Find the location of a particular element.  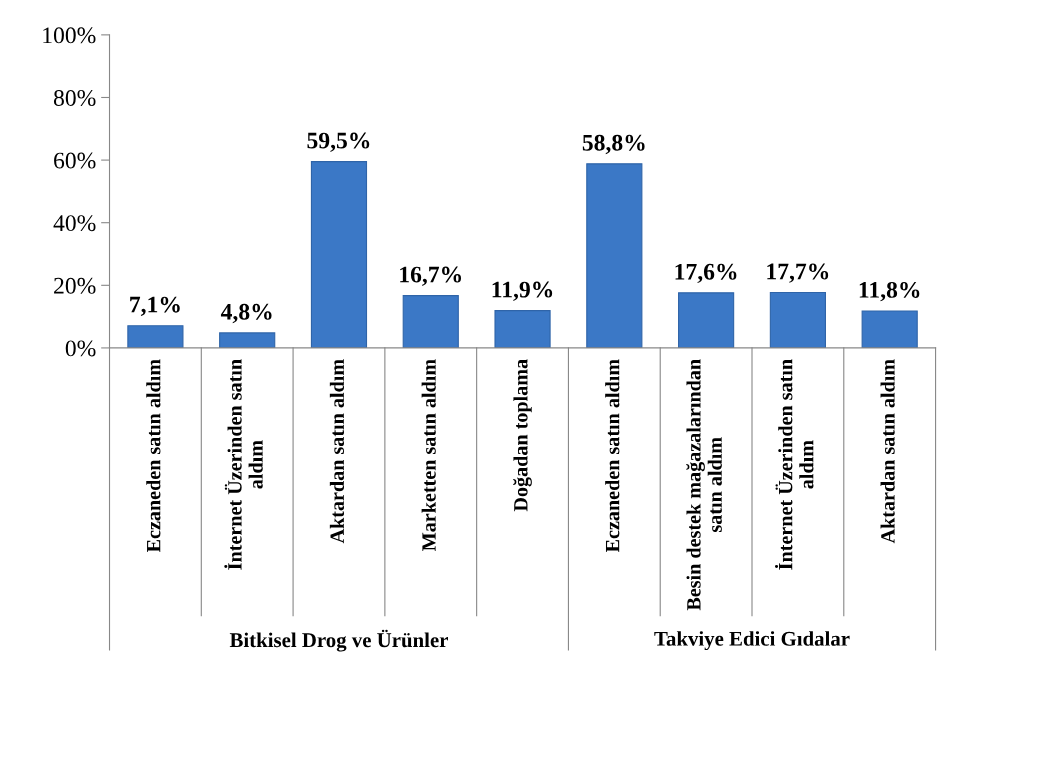

data-label: 16,7% is located at coordinates (431, 276).